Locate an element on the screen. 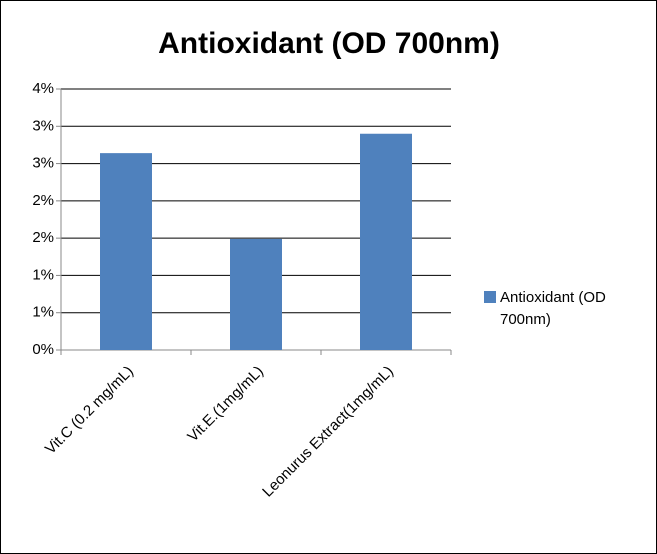  x-tick-label: Leonurus Extract(1mg/mL) is located at coordinates (328, 432).